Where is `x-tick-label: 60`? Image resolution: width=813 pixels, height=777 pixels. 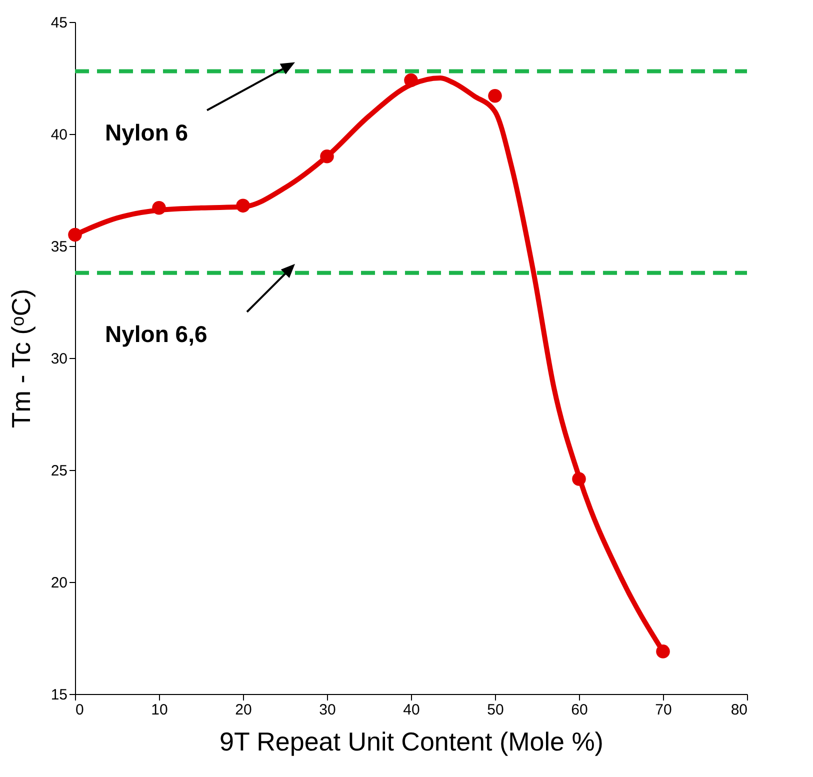 x-tick-label: 60 is located at coordinates (579, 710).